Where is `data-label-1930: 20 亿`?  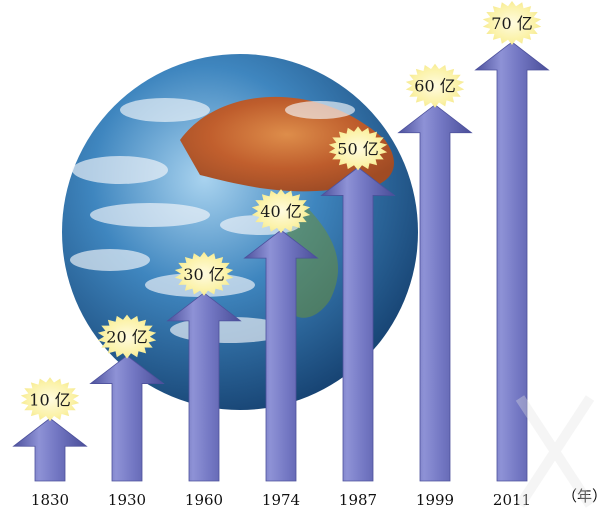 data-label-1930: 20 亿 is located at coordinates (126, 337).